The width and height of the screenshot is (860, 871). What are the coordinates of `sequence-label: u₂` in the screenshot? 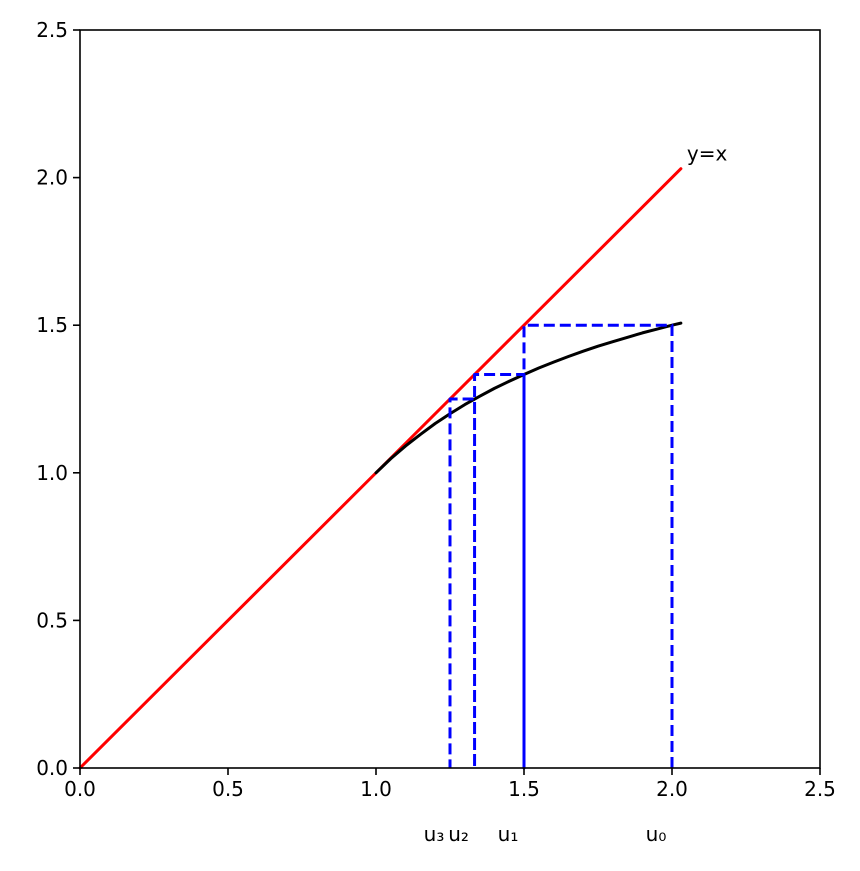 It's located at (458, 834).